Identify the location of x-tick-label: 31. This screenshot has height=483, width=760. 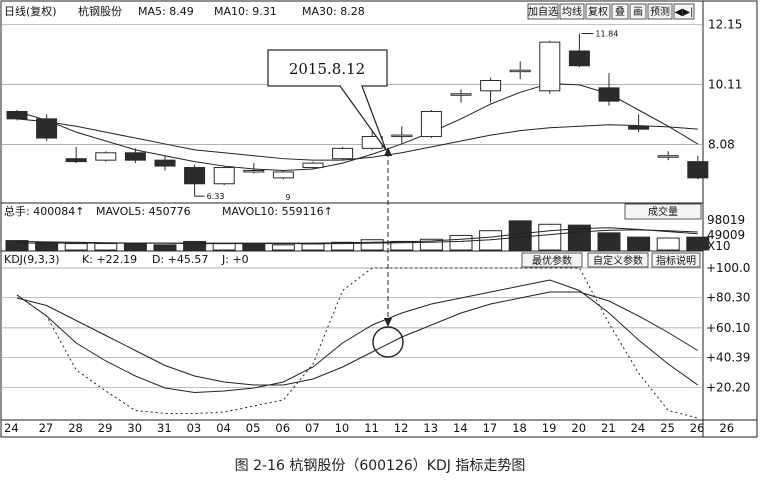
(164, 428).